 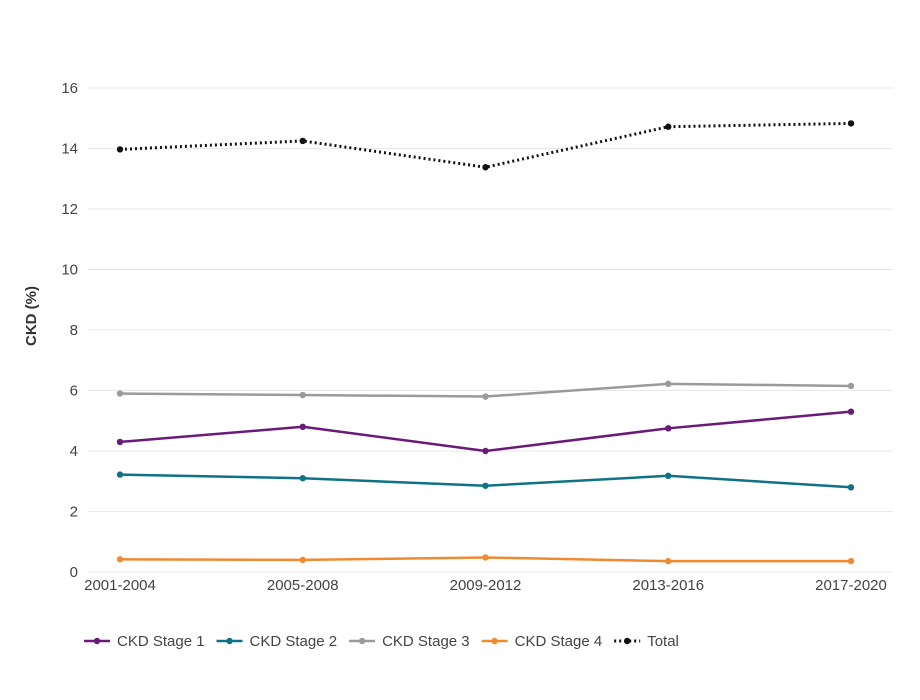 I want to click on y-tick-label: 14, so click(x=69, y=149).